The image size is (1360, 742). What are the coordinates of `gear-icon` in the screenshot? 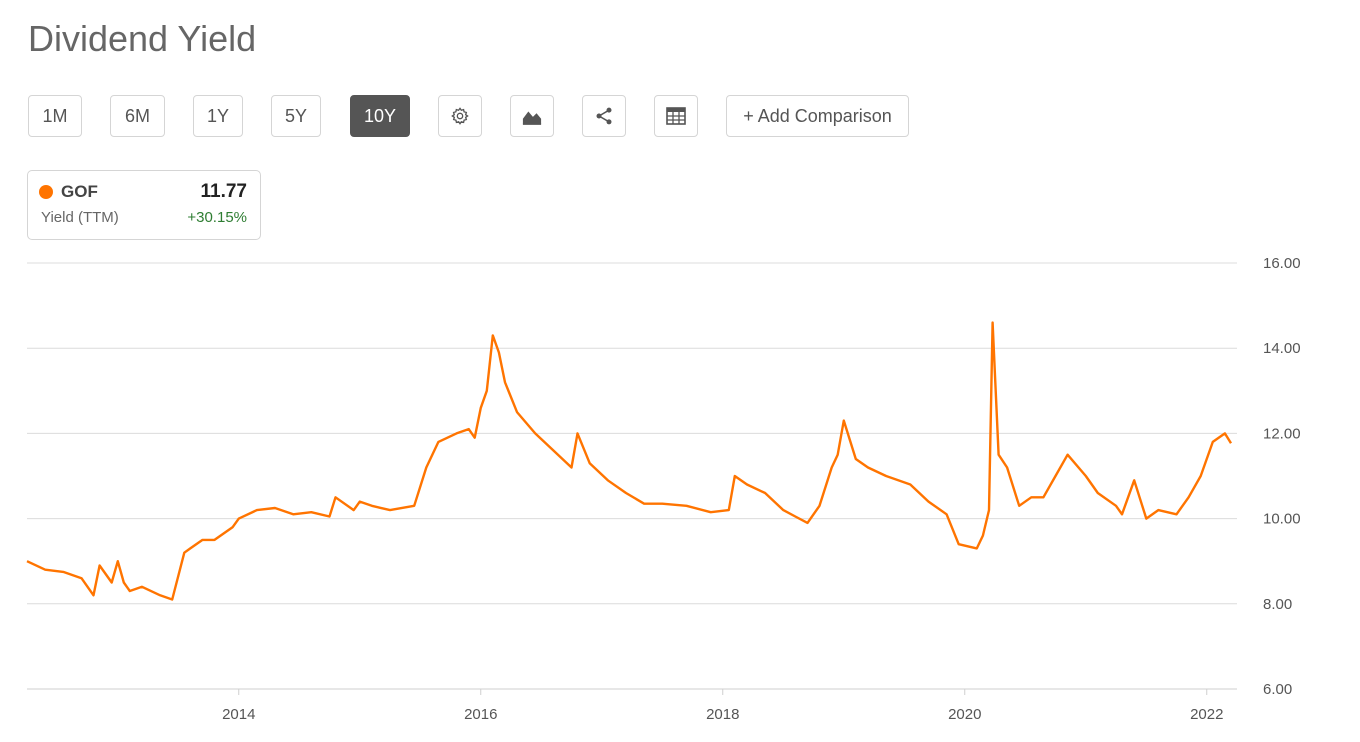 It's located at (460, 116).